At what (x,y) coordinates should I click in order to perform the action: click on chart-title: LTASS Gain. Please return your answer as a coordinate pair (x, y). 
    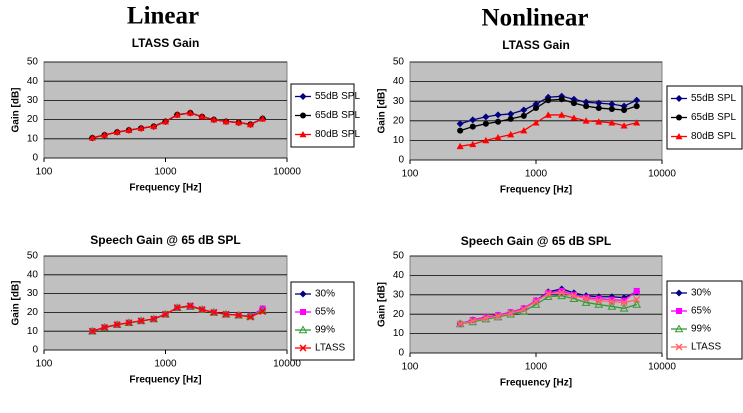
    Looking at the image, I should click on (536, 45).